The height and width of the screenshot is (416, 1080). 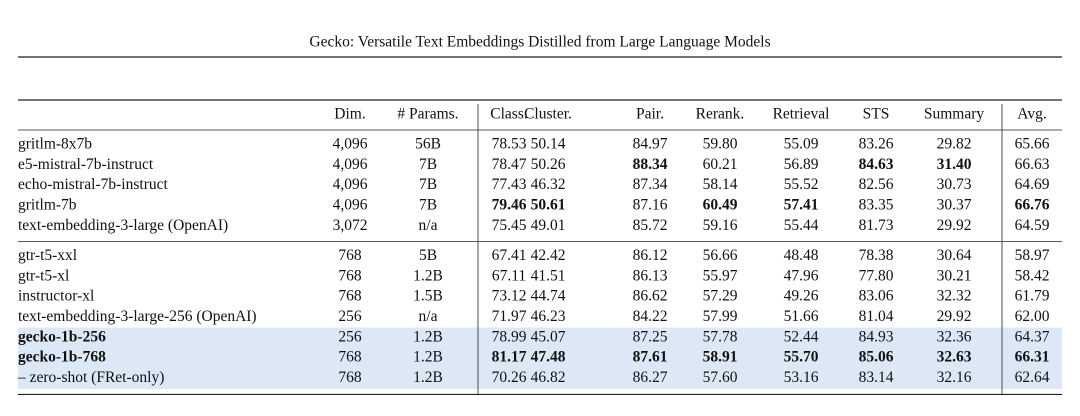 What do you see at coordinates (720, 164) in the screenshot?
I see `cell-value: 60.21` at bounding box center [720, 164].